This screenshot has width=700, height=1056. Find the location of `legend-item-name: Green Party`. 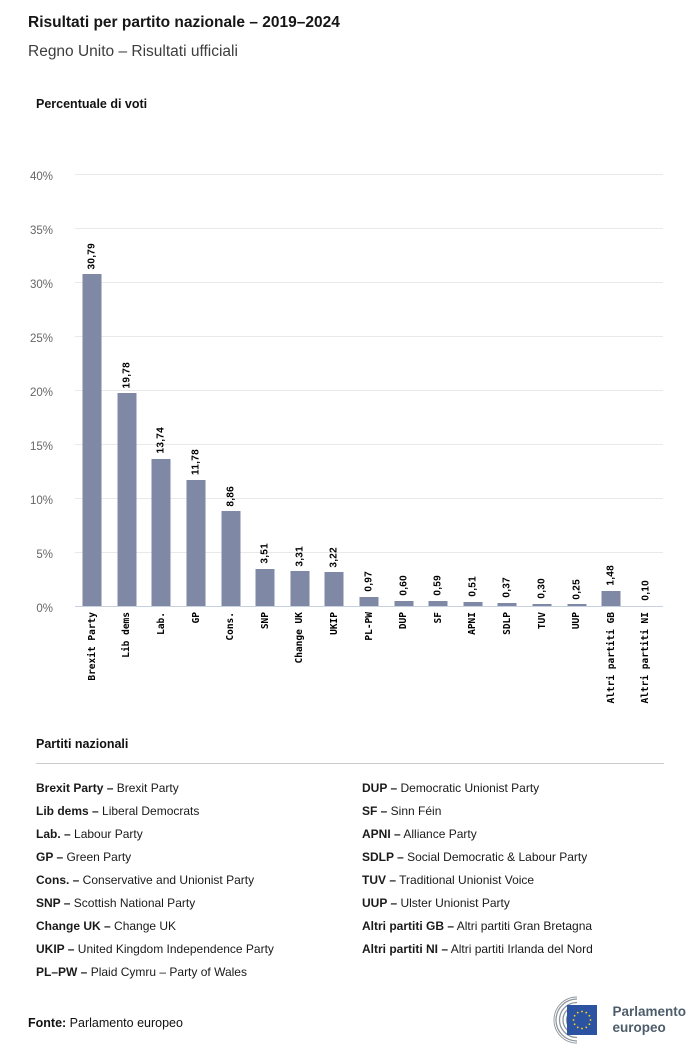

legend-item-name: Green Party is located at coordinates (97, 857).